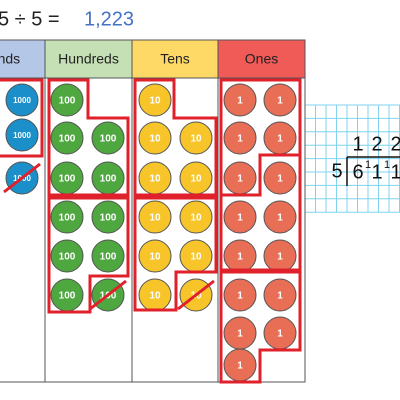  Describe the element at coordinates (88, 59) in the screenshot. I see `header-label: Hundreds` at that location.